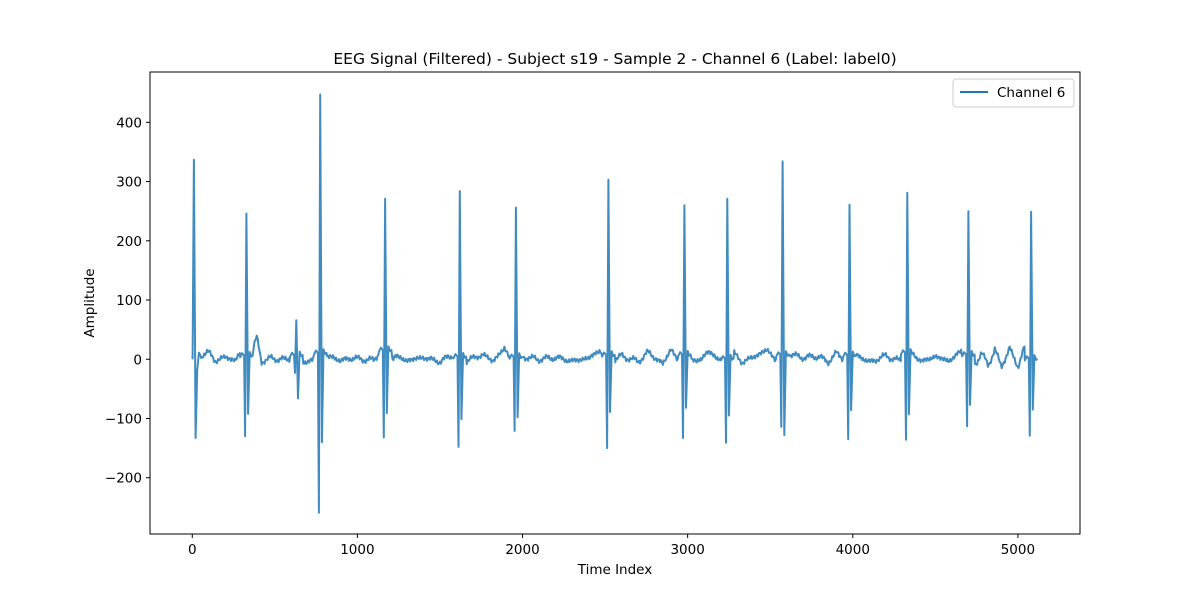  I want to click on y-tick-label: 100, so click(129, 301).